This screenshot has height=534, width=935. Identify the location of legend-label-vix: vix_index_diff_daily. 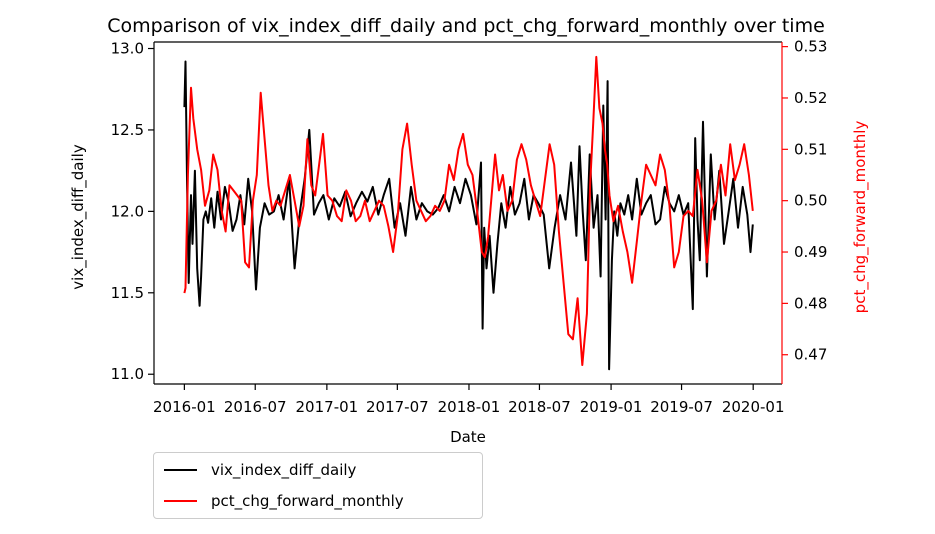
(284, 470).